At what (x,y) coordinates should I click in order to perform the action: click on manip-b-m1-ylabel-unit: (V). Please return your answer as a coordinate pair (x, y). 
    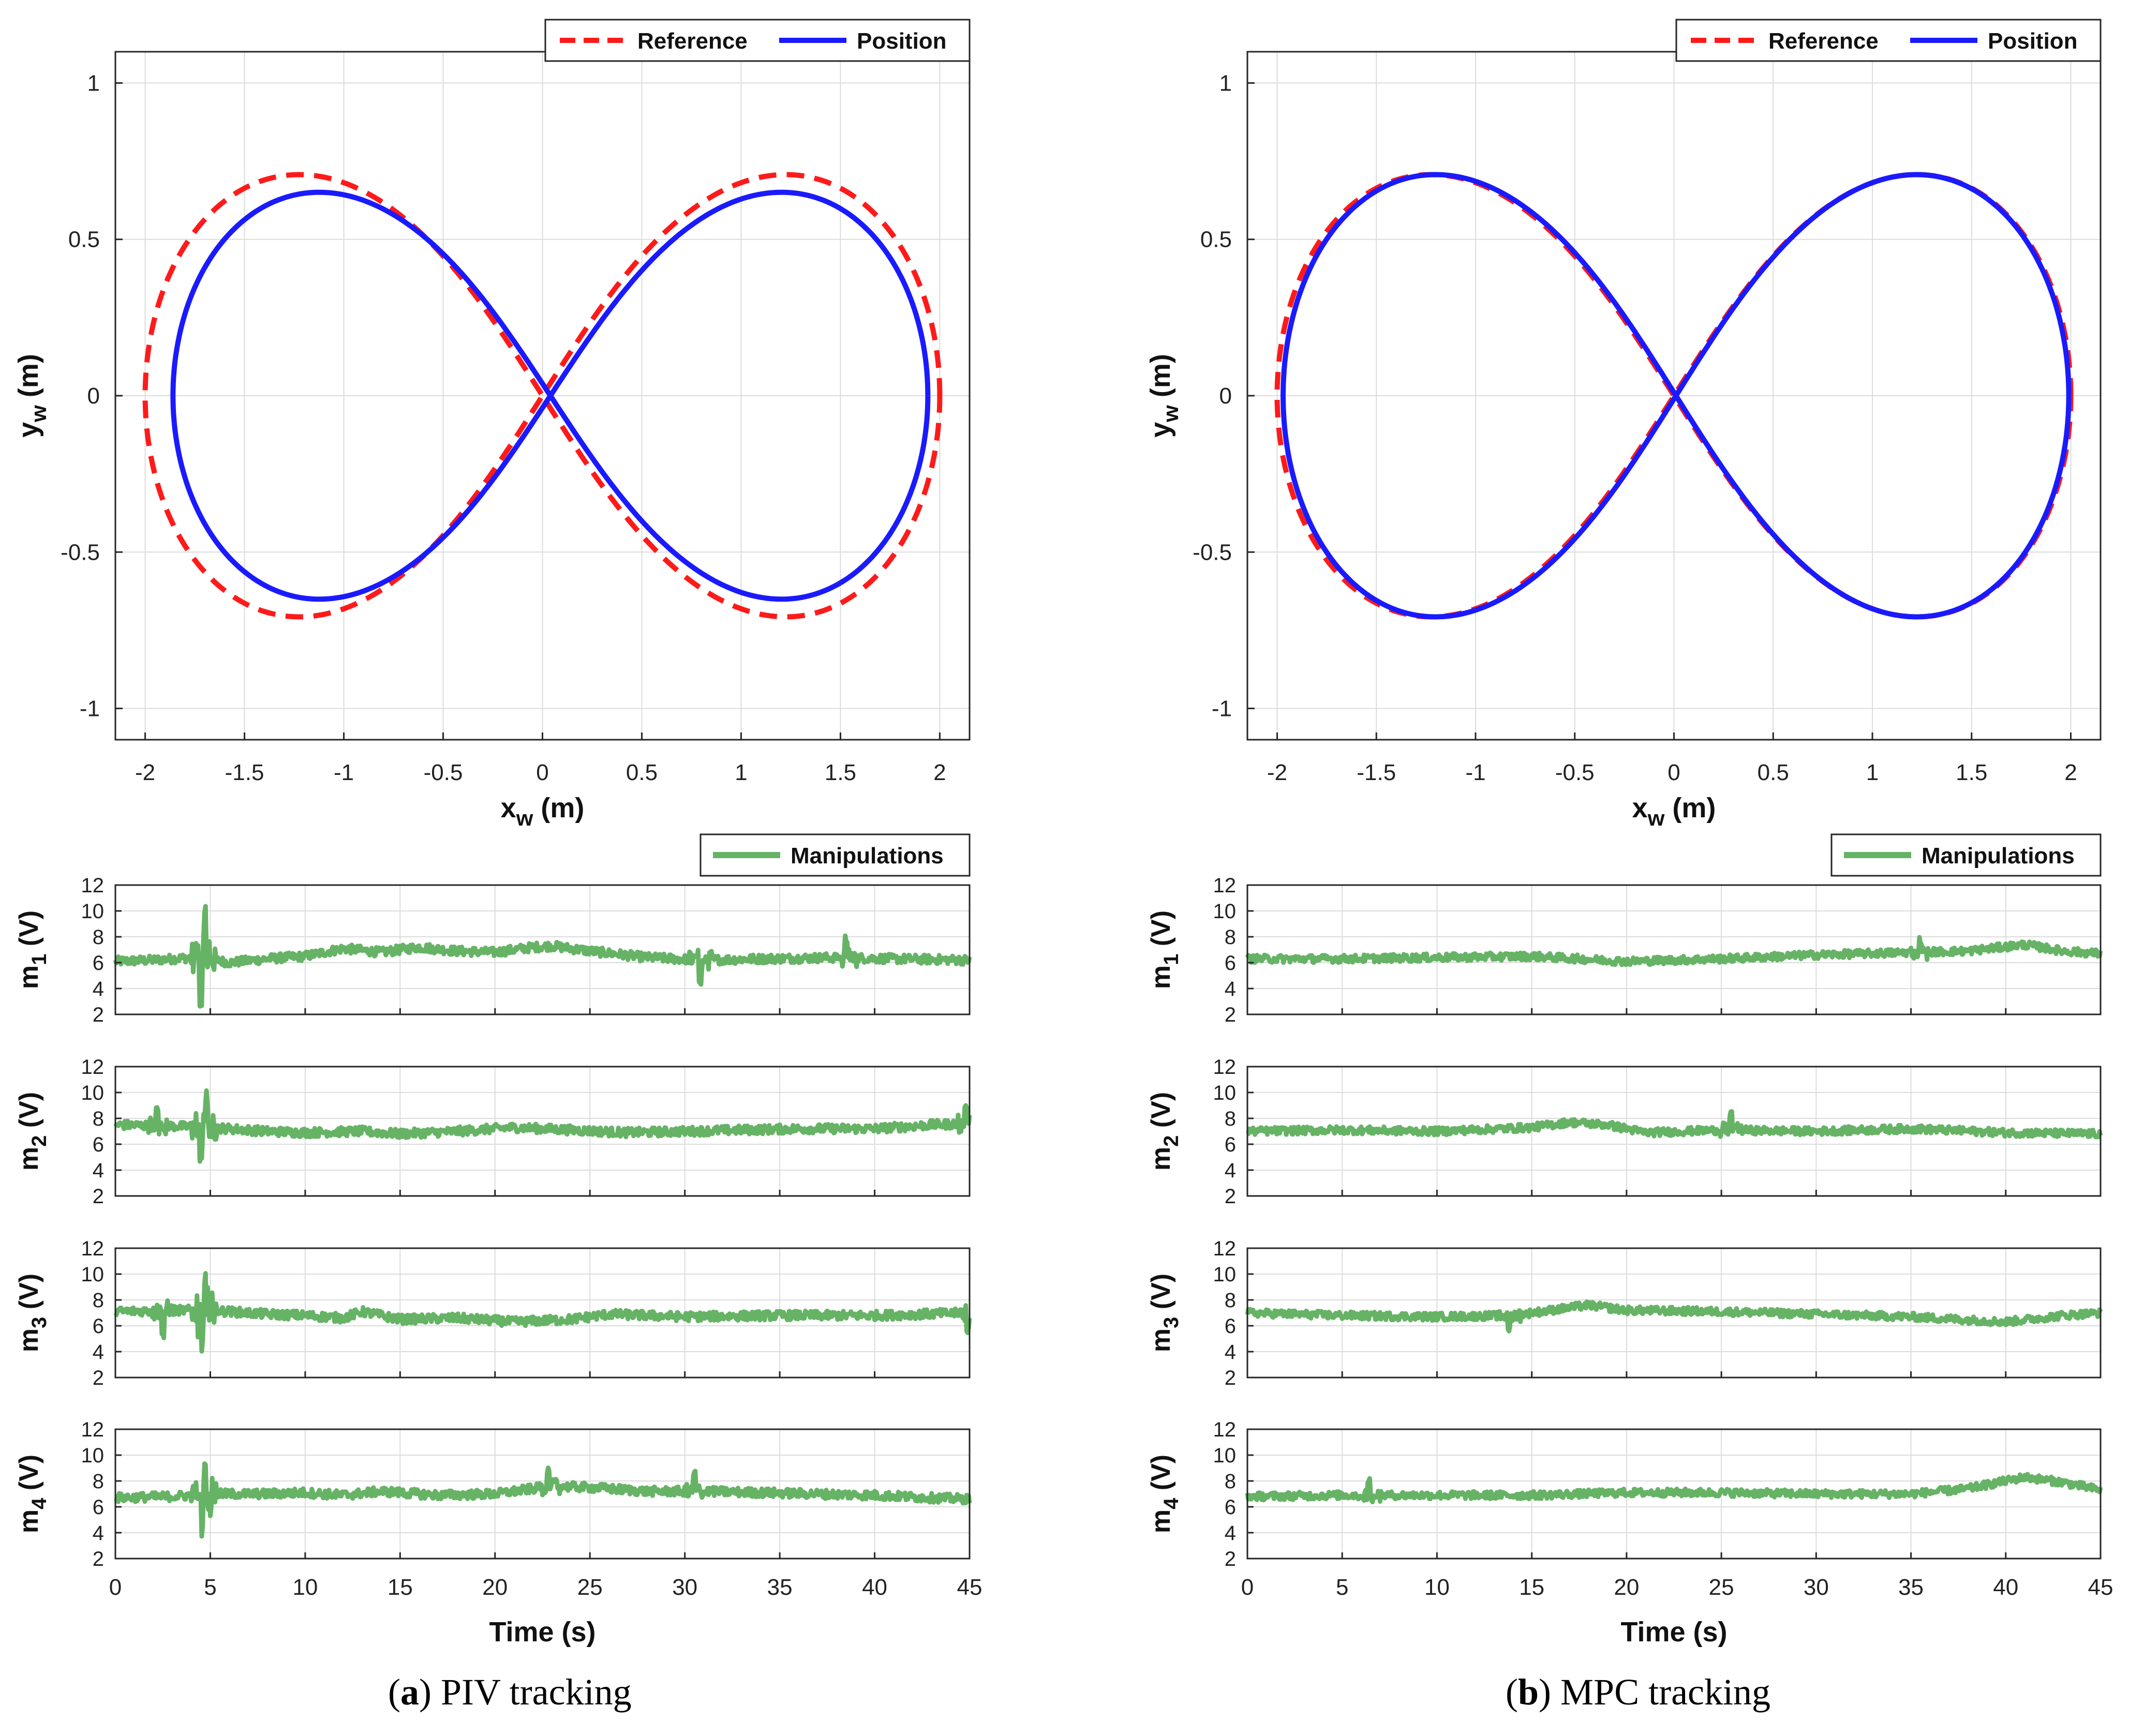
    Looking at the image, I should click on (1161, 932).